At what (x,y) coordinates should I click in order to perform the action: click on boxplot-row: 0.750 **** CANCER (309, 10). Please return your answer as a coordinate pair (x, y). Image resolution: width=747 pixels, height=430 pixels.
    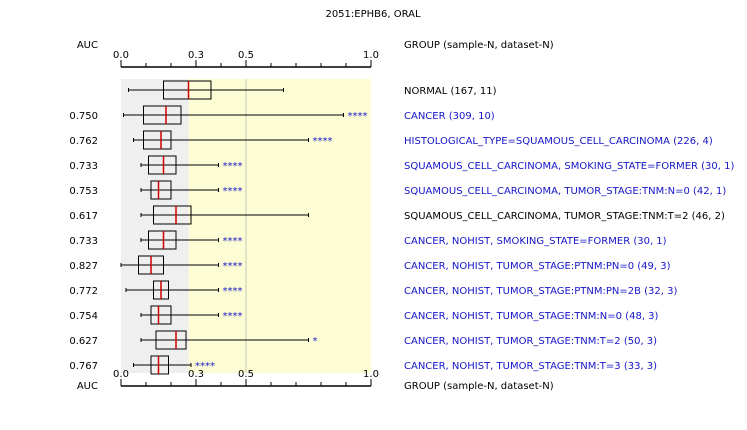
    Looking at the image, I should click on (282, 115).